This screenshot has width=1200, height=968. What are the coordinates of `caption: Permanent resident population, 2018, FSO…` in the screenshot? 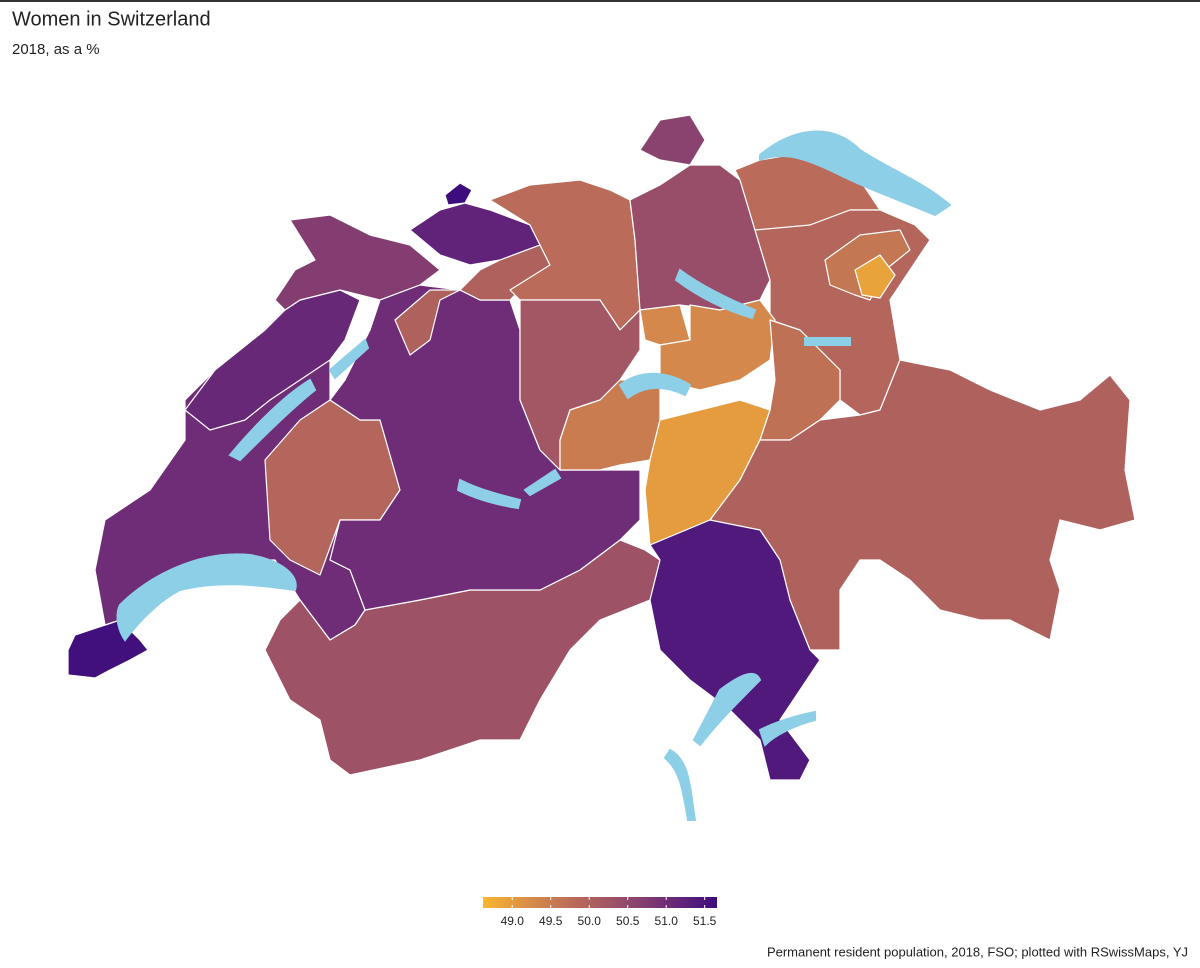 It's located at (977, 951).